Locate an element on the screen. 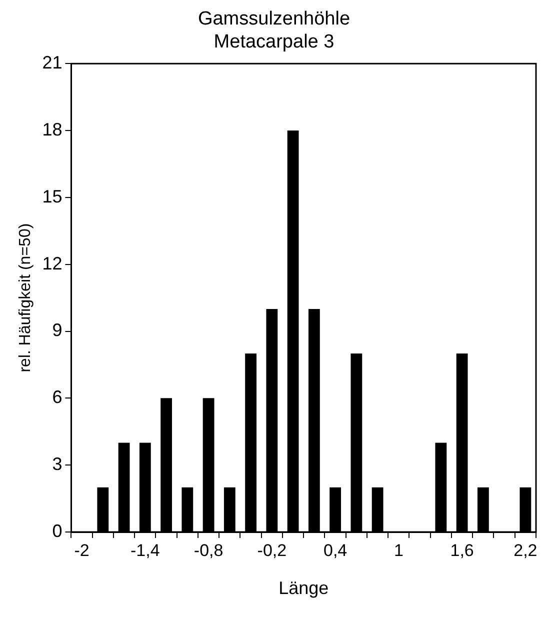  x-tick-label: -2 is located at coordinates (82, 550).